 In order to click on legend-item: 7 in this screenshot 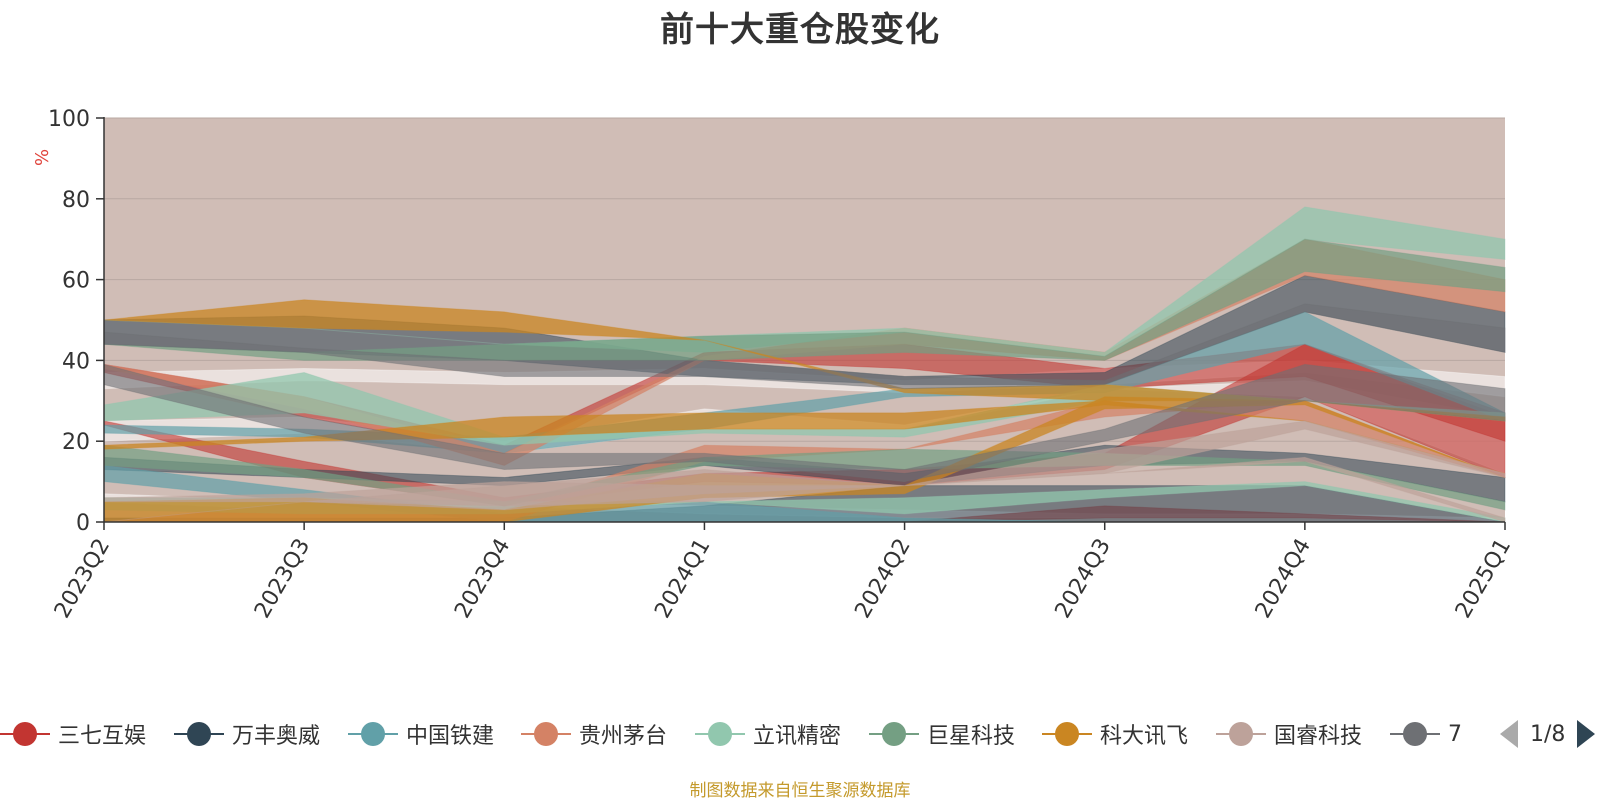, I will do `click(1426, 734)`.